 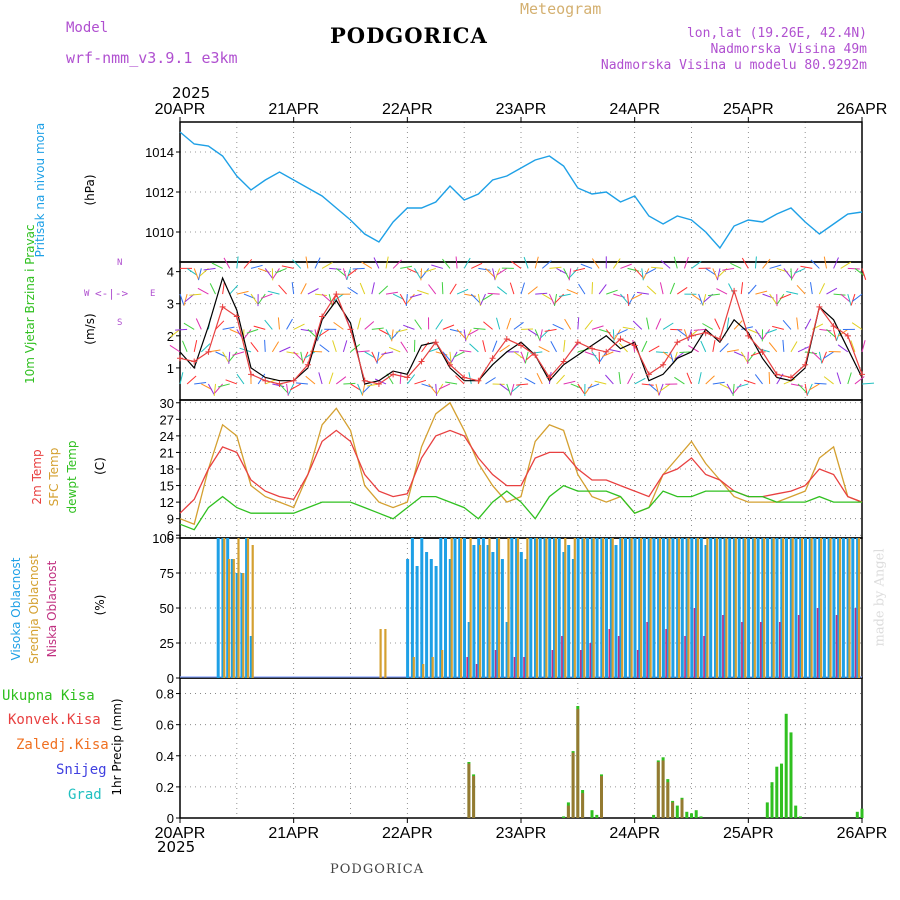 What do you see at coordinates (48, 696) in the screenshot?
I see `precip-total-label: Ukupna Kisa` at bounding box center [48, 696].